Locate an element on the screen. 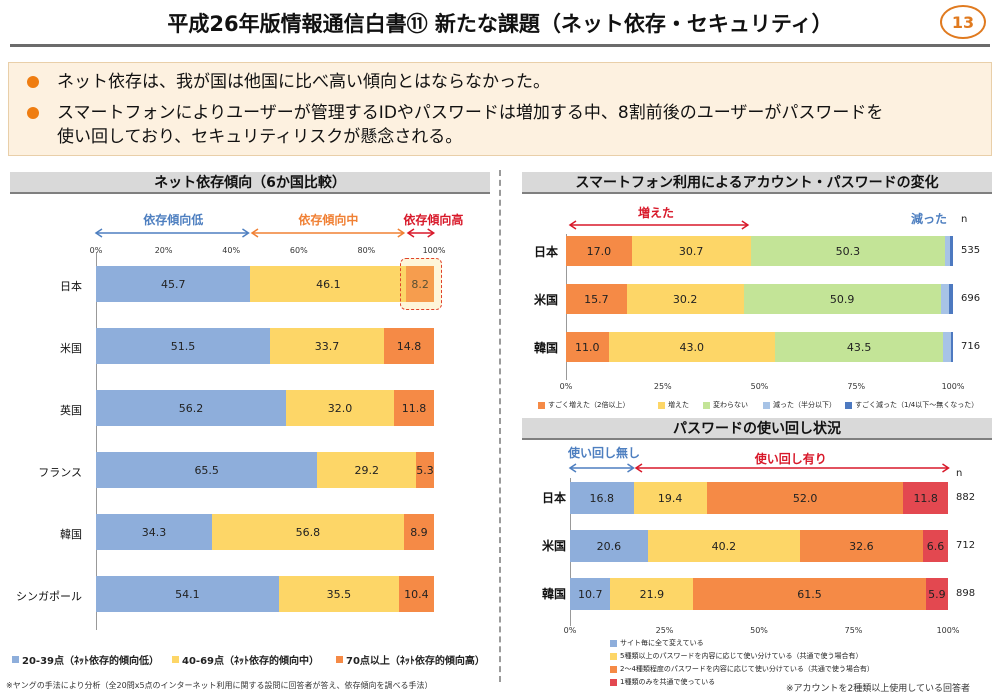  arrow-reuse-head-right is located at coordinates (945, 468).